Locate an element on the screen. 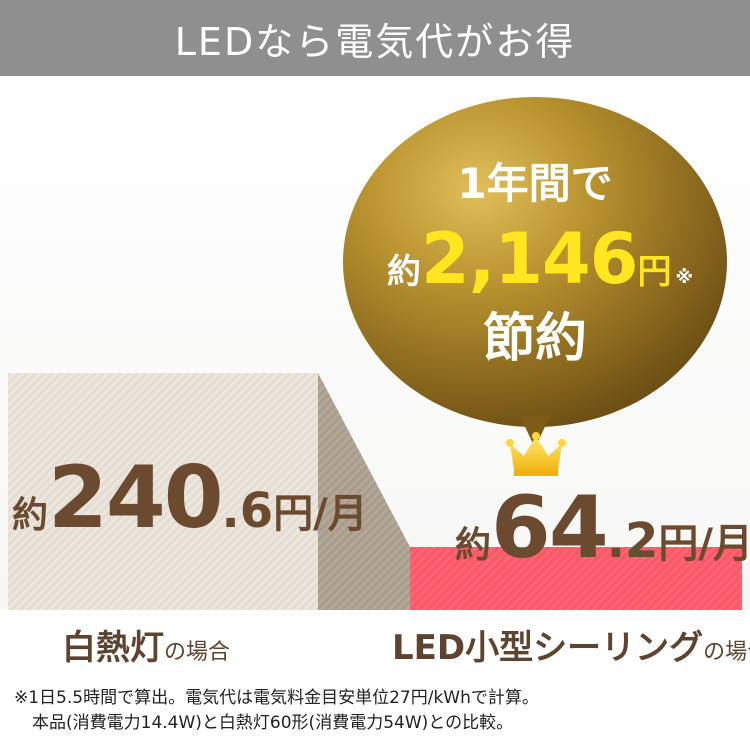  category-name: 白熱灯 is located at coordinates (113, 648).